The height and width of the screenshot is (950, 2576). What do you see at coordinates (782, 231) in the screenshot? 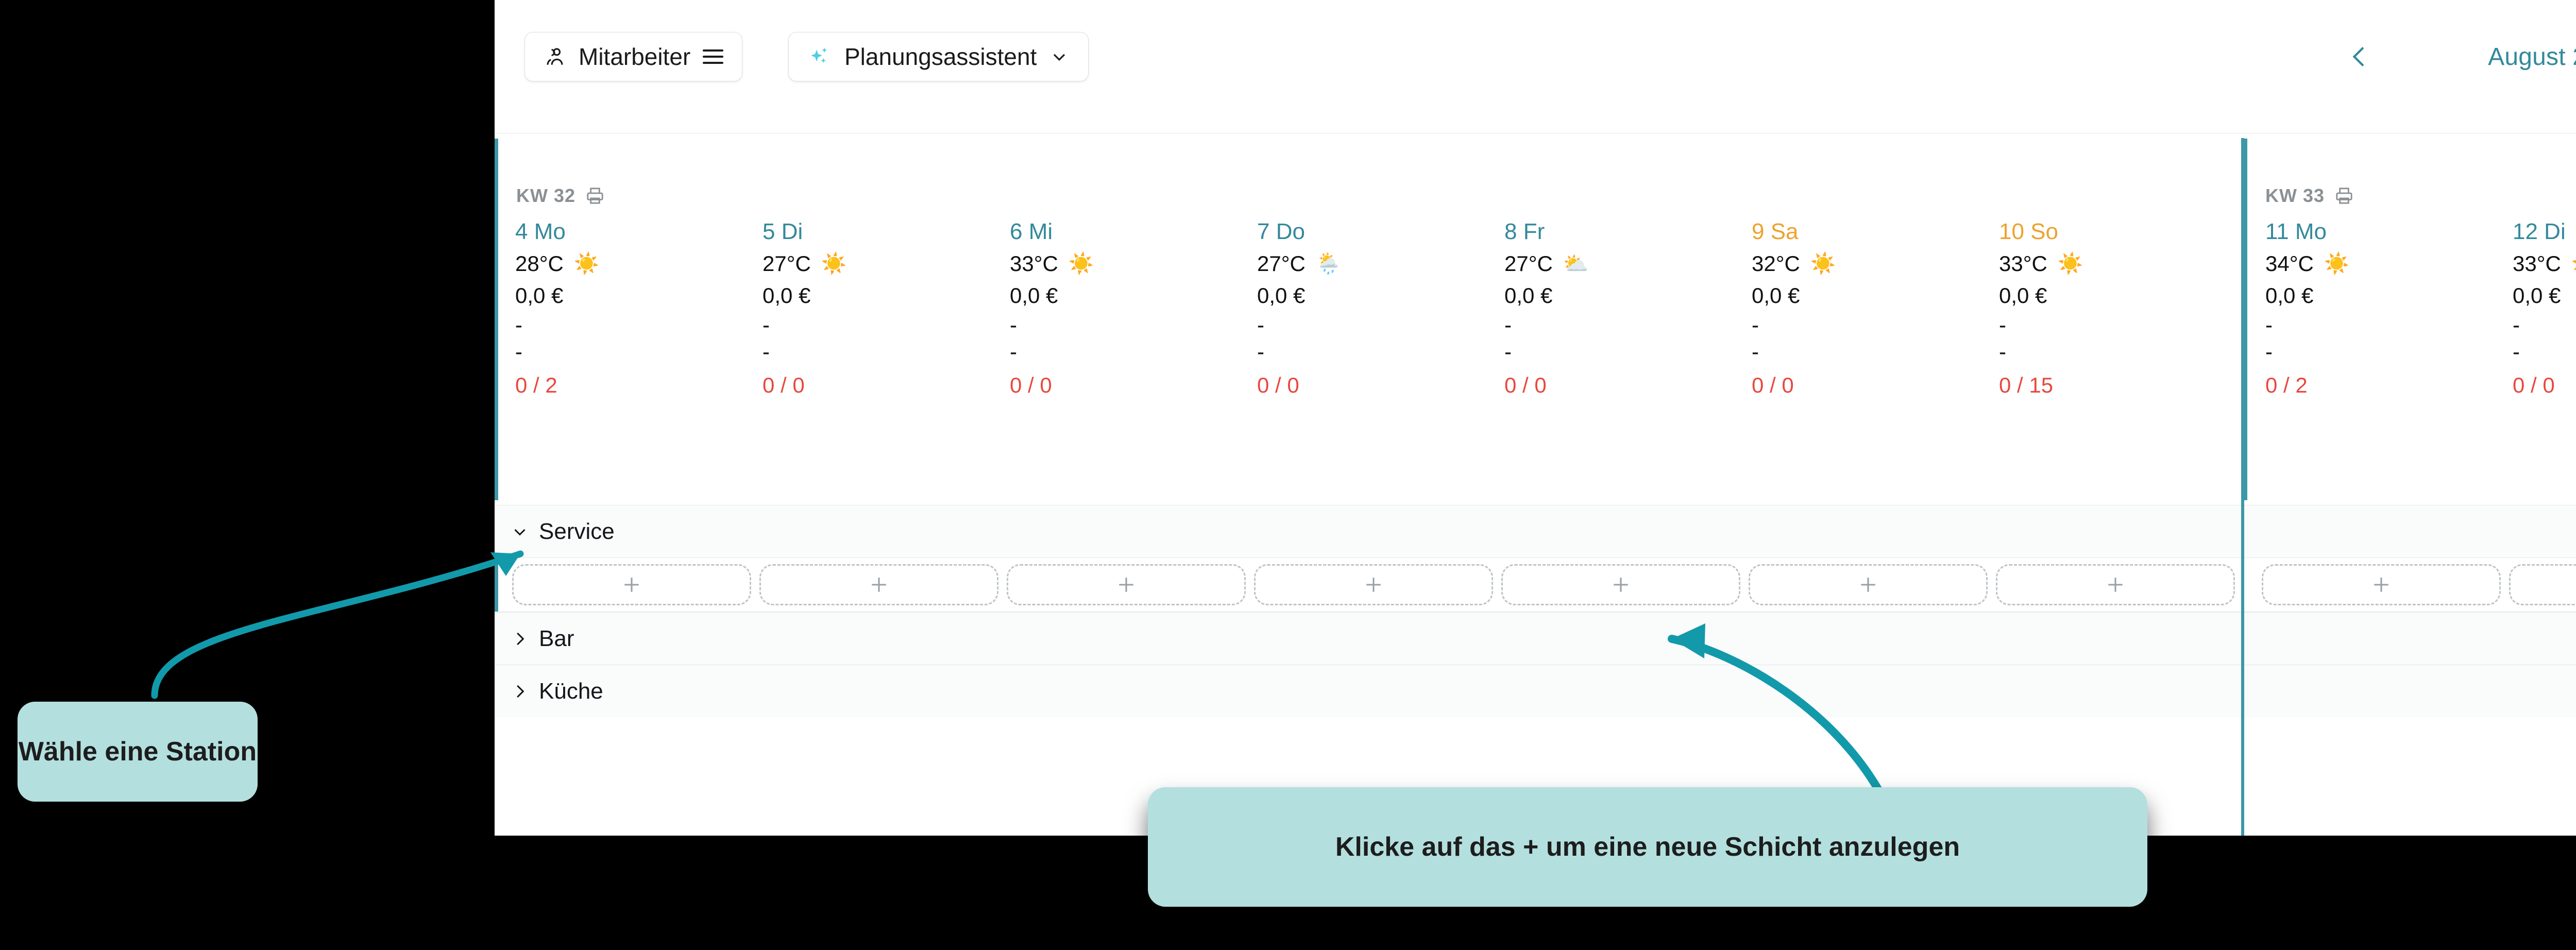
I see `day-label: 5 Di` at bounding box center [782, 231].